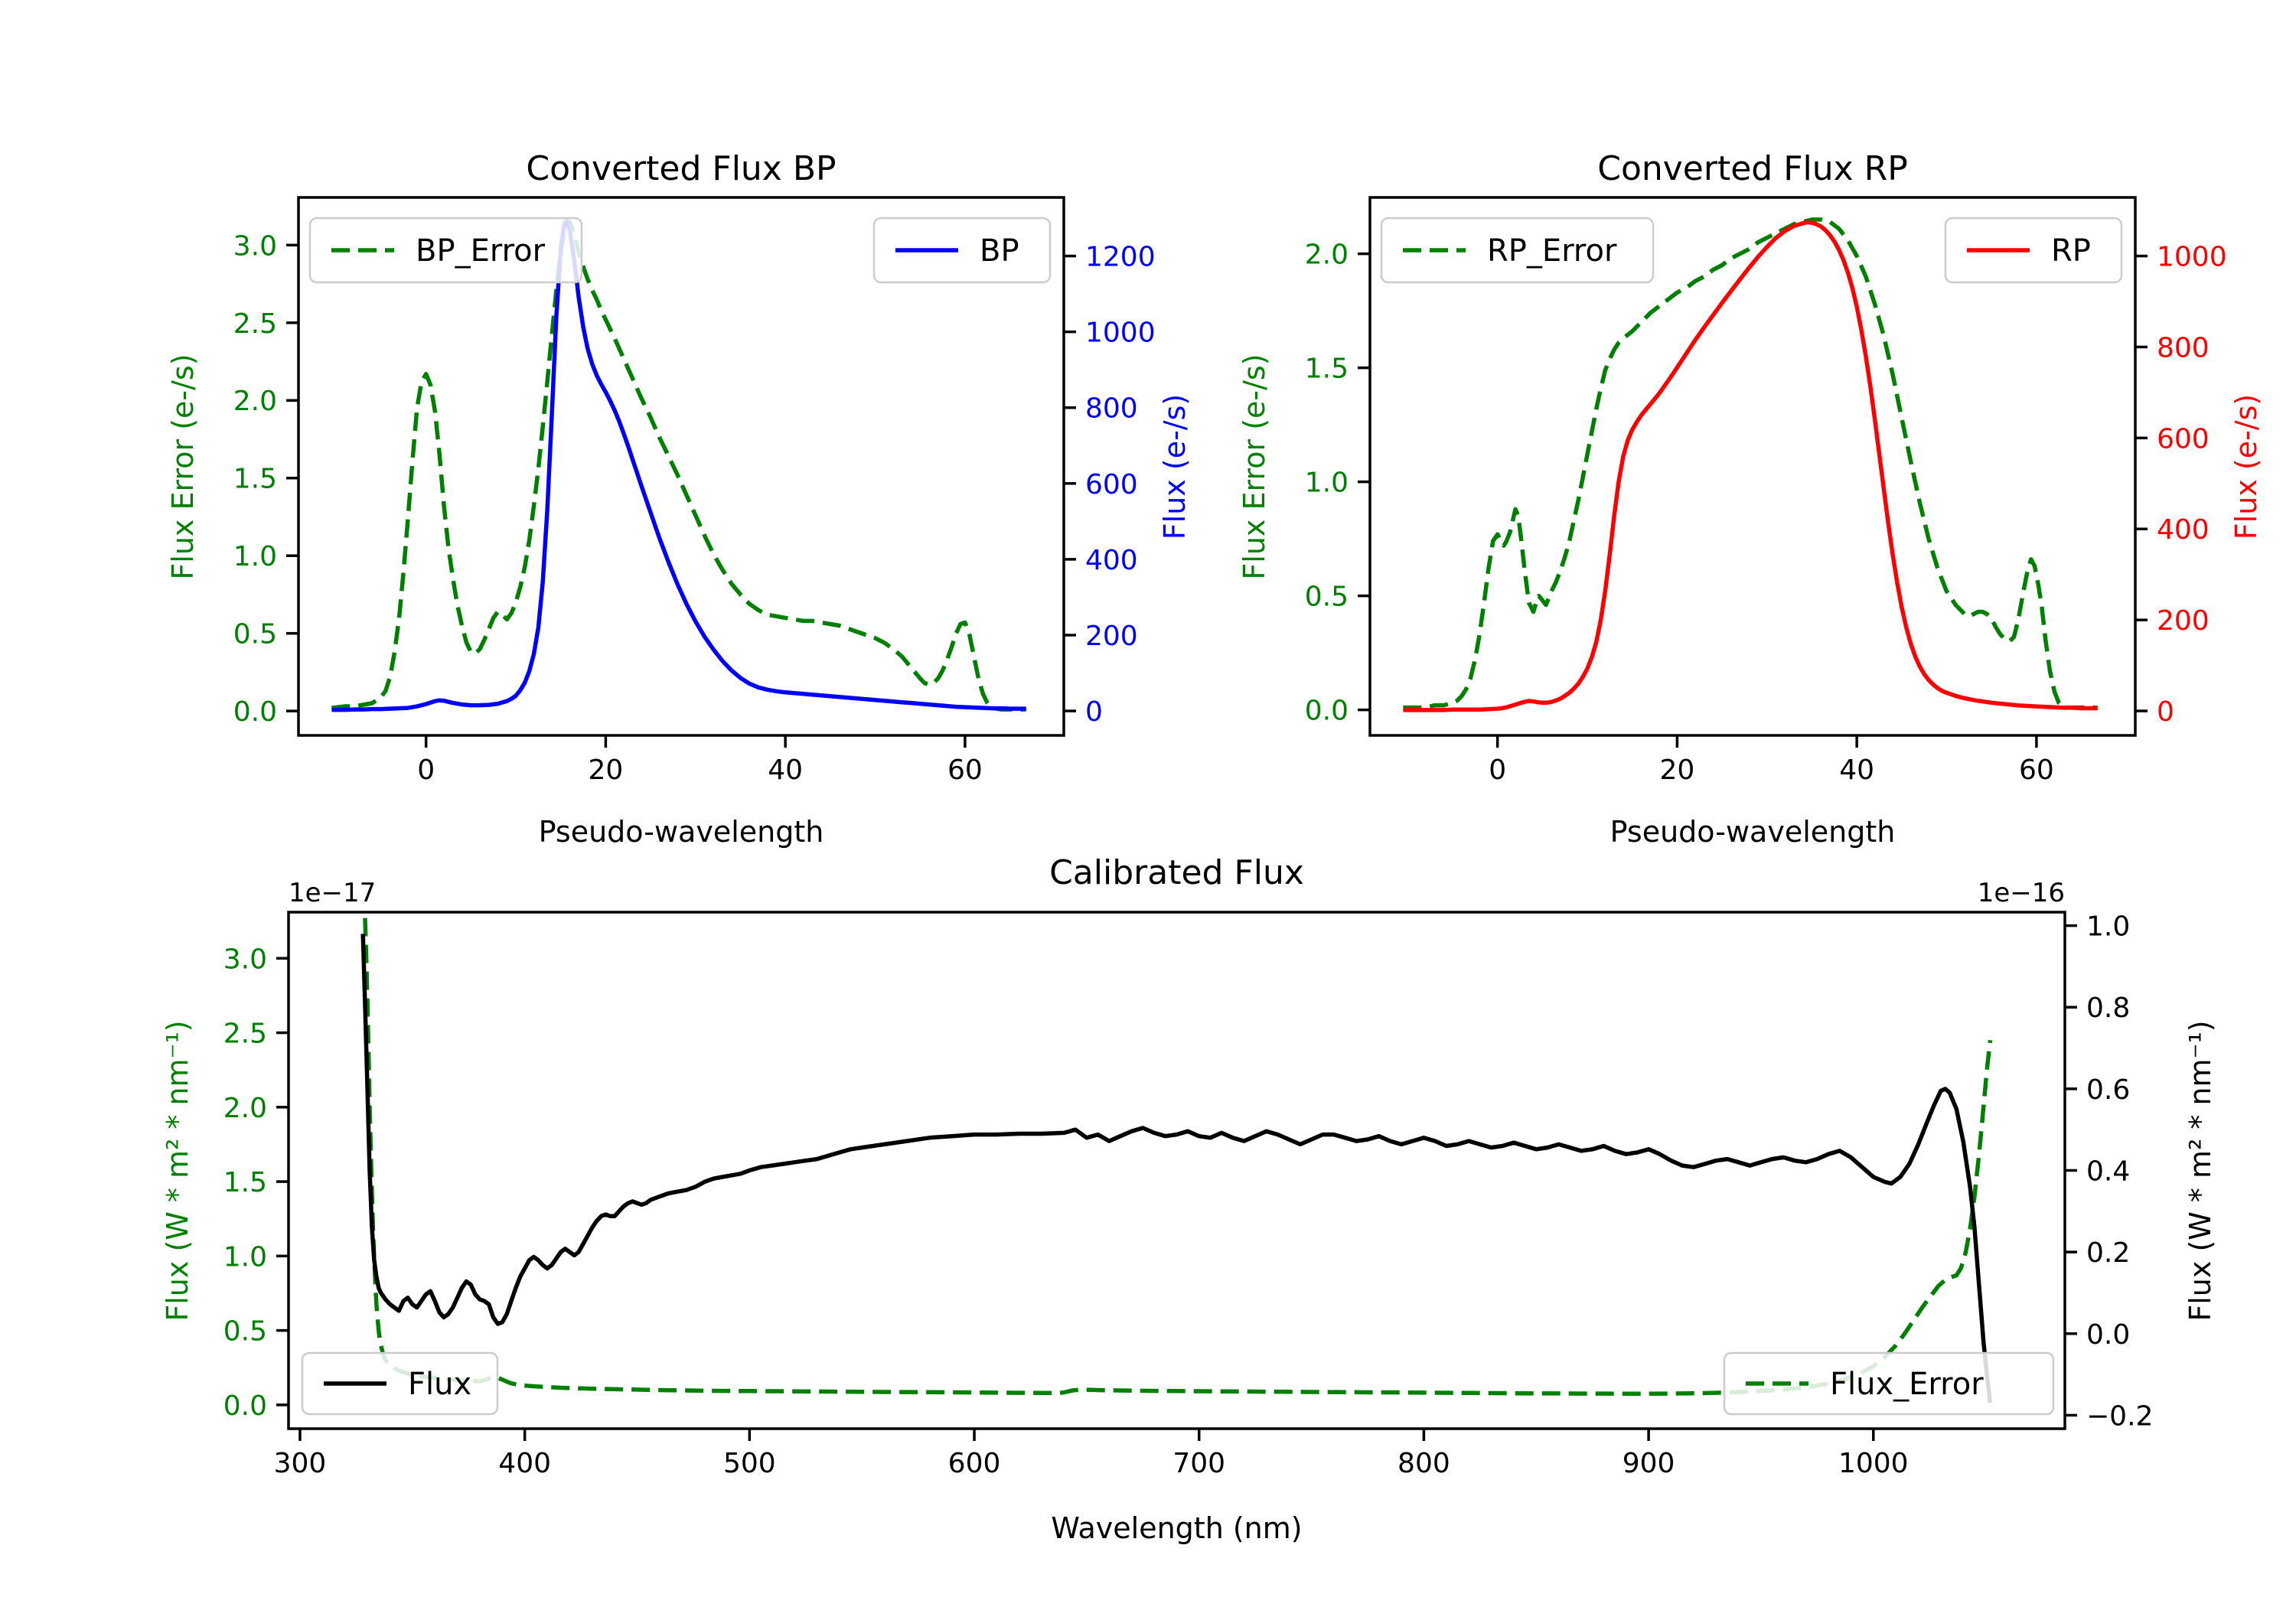 The height and width of the screenshot is (1607, 2296). I want to click on cal-left-ylabel: Flux (W * m² * nm⁻¹), so click(177, 1170).